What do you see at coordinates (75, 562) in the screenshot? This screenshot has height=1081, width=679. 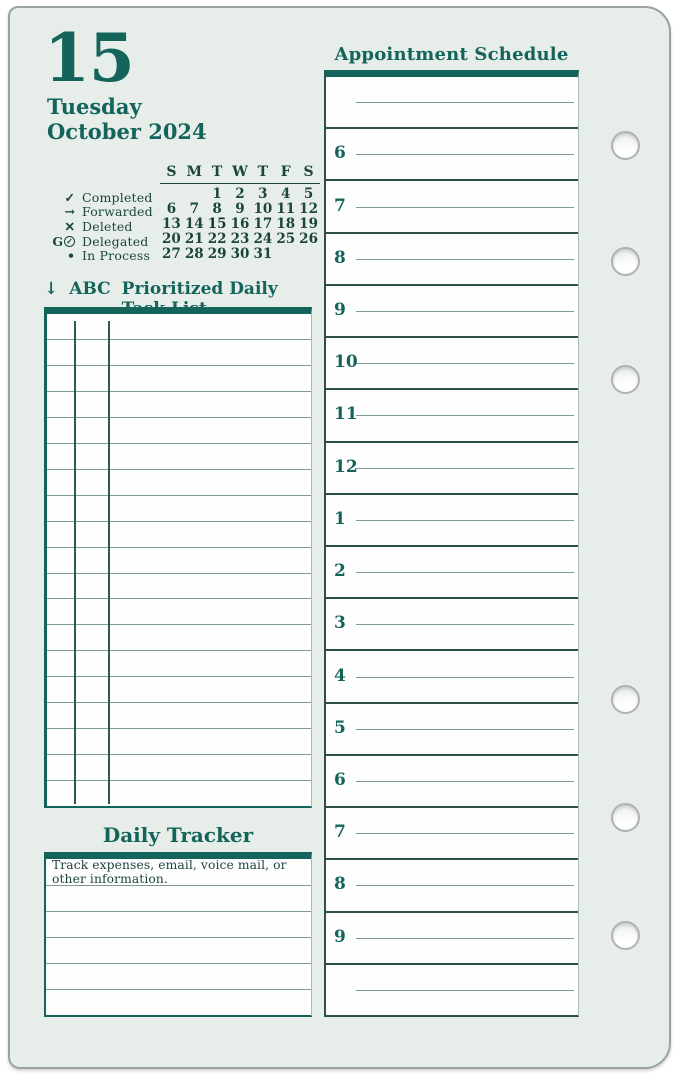 I see `task-list-column-divider` at bounding box center [75, 562].